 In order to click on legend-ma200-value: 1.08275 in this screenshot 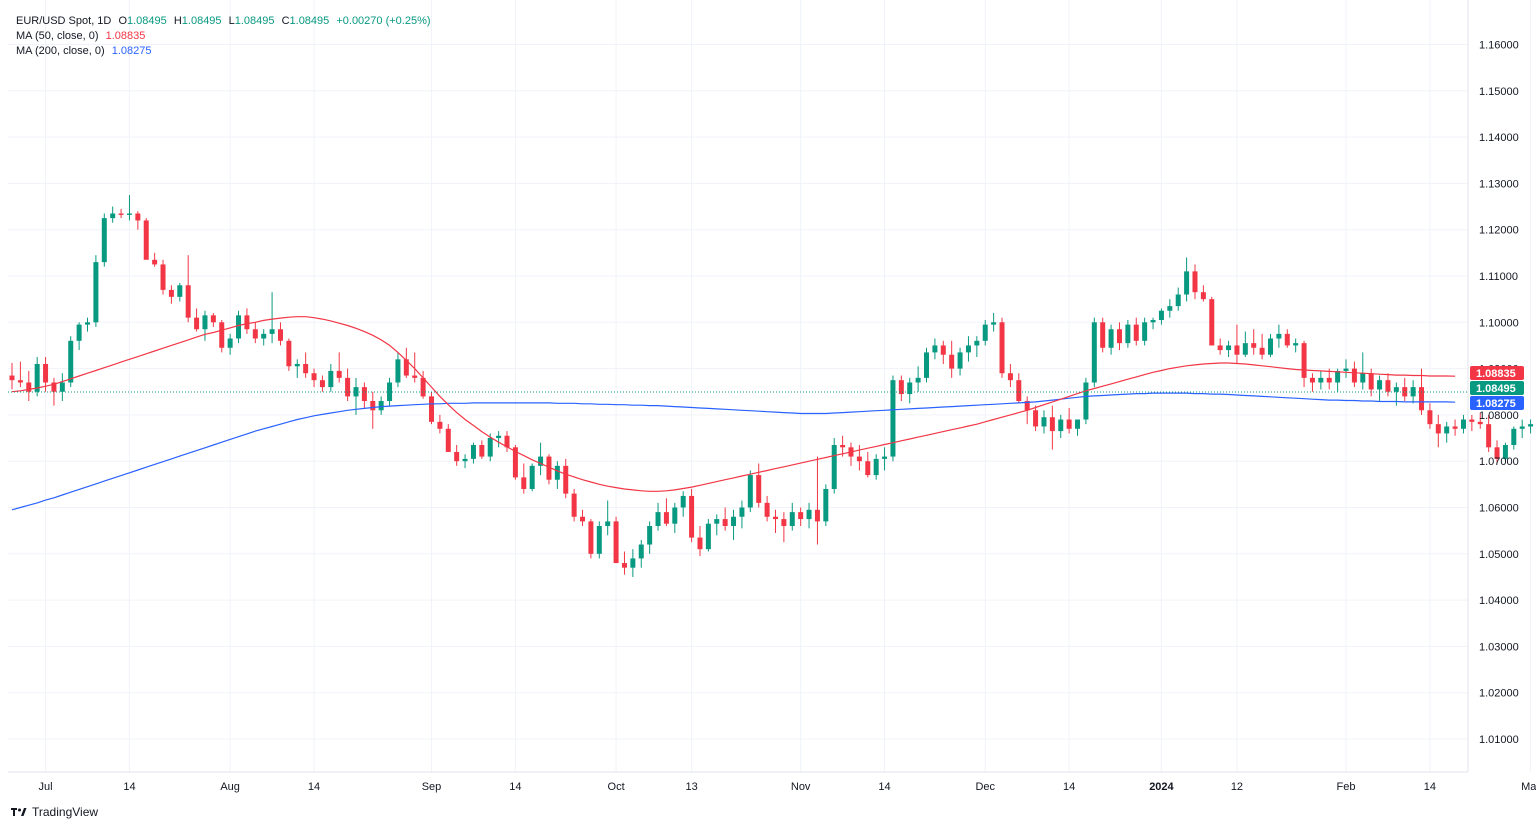, I will do `click(132, 51)`.